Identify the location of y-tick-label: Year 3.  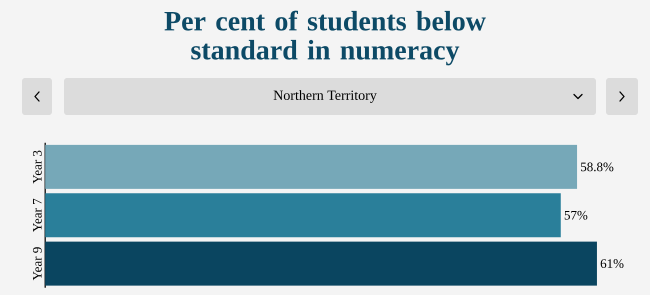
(37, 167).